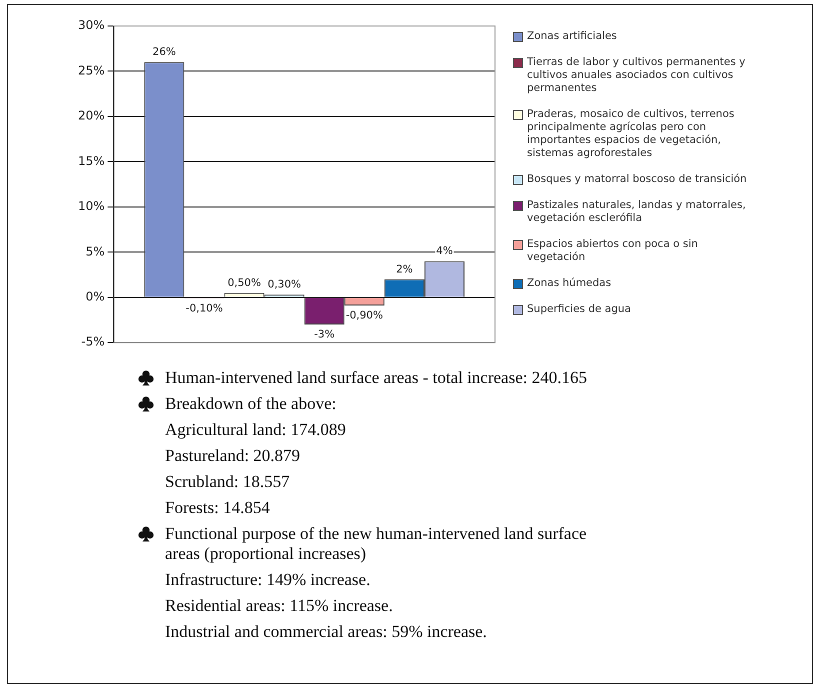 This screenshot has height=689, width=818. I want to click on y-tick-label: 5%, so click(95, 251).